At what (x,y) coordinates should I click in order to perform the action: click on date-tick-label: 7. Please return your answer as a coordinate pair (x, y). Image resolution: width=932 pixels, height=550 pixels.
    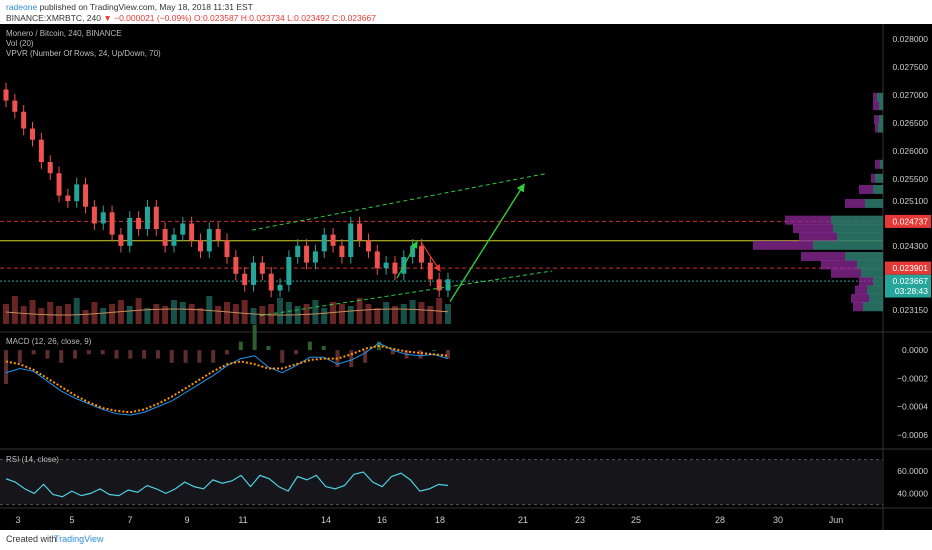
    Looking at the image, I should click on (129, 520).